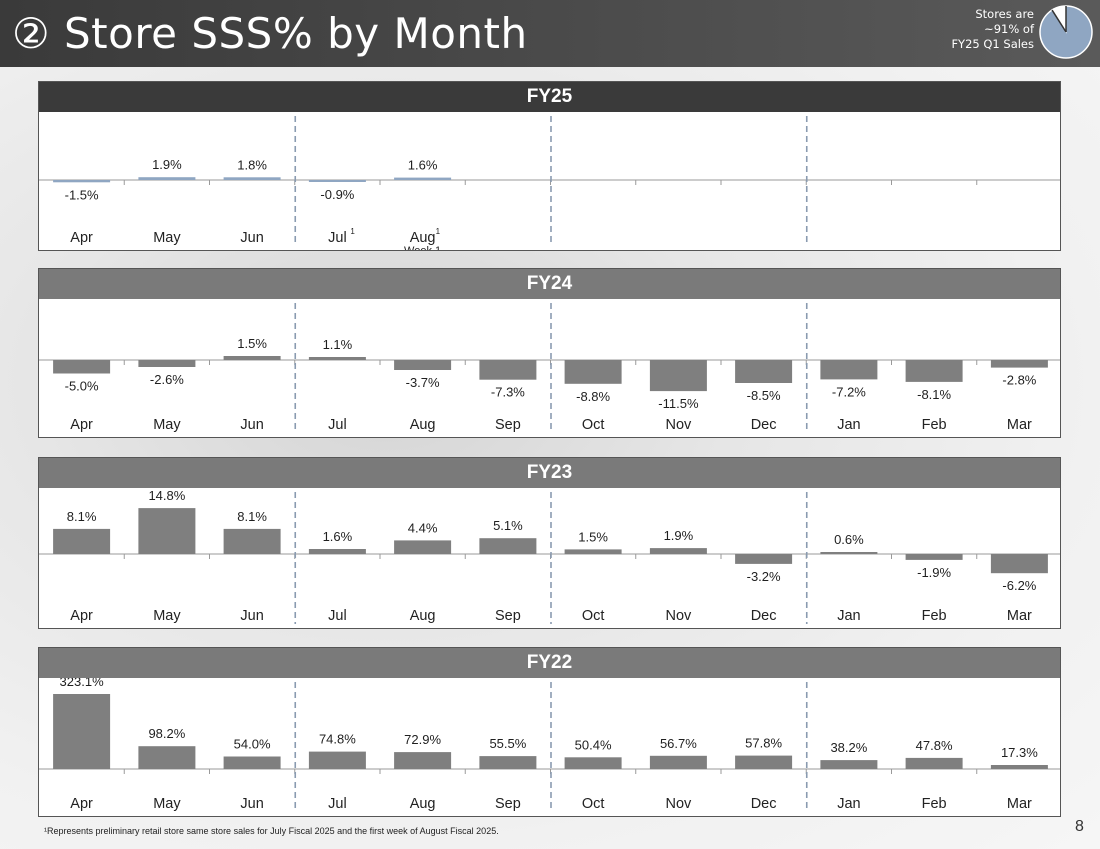  I want to click on category-label: Feb, so click(934, 425).